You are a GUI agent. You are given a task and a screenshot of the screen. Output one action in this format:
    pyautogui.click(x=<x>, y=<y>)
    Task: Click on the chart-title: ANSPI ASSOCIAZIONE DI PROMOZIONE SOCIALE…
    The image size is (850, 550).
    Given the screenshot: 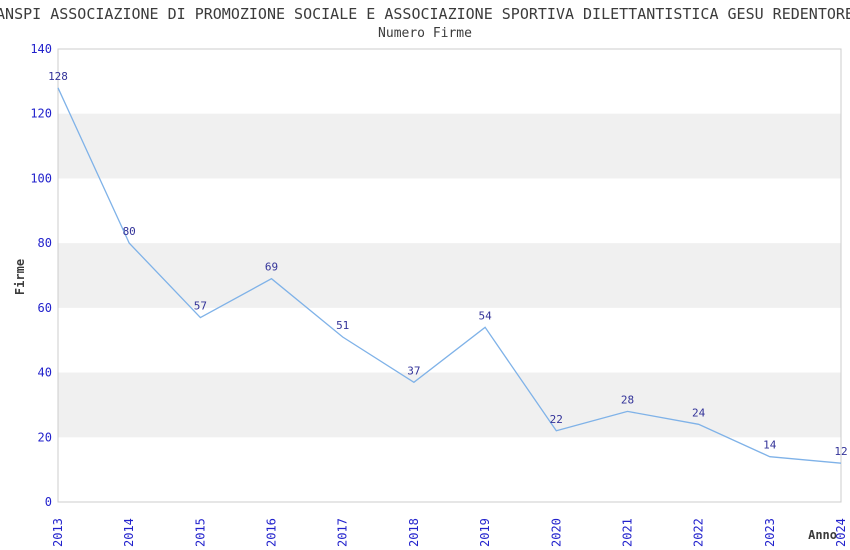 What is the action you would take?
    pyautogui.click(x=425, y=14)
    